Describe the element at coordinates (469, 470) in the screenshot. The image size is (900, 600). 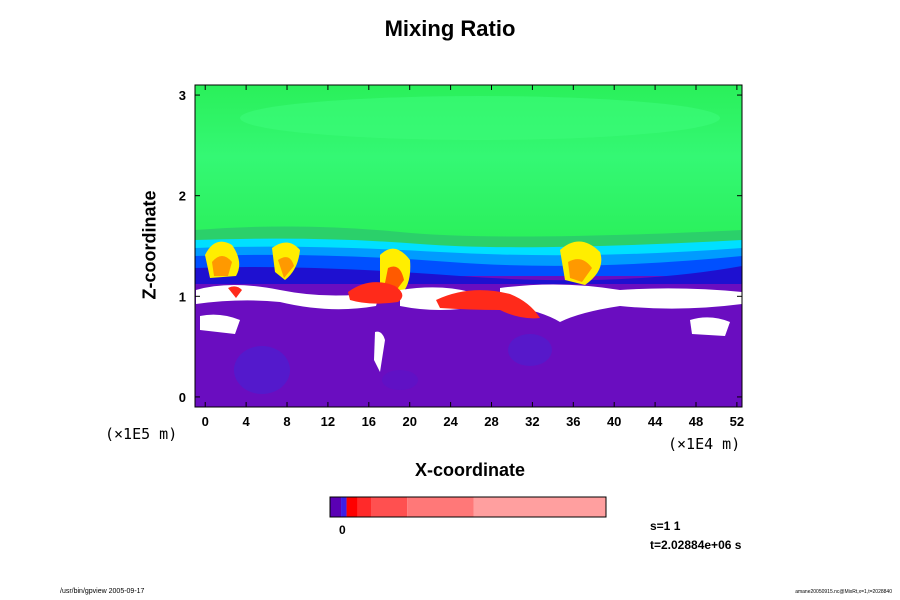
I see `x-axis-label: X-coordinate` at that location.